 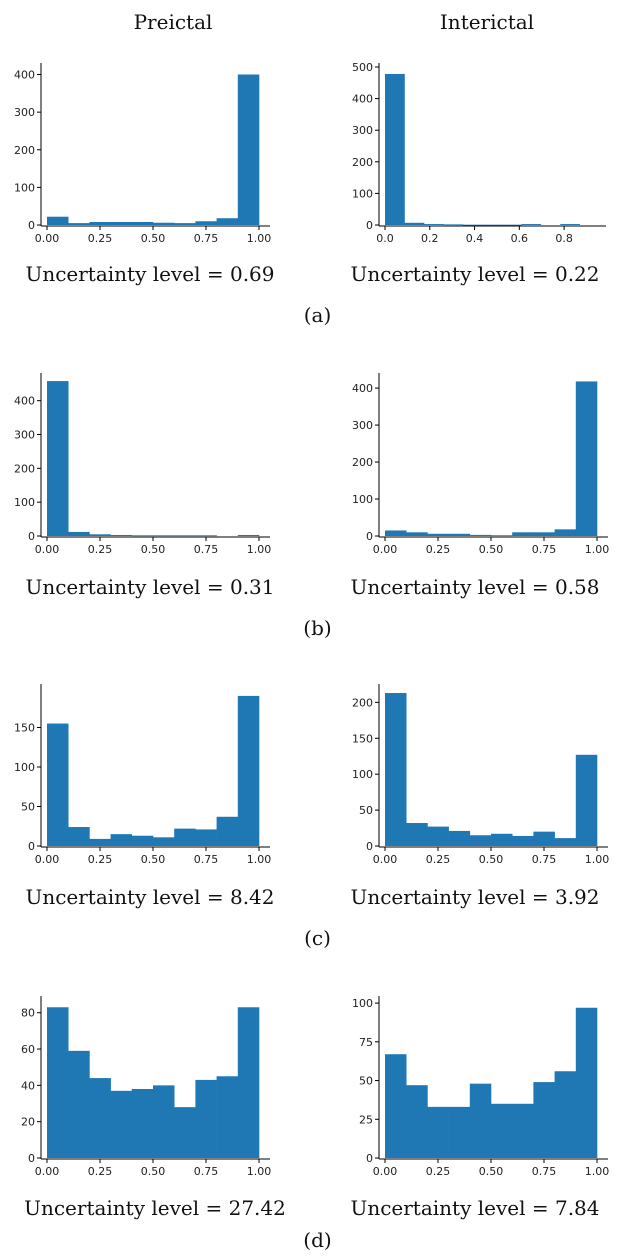 I want to click on x-tick-label-a-preictal-0: 0.00, so click(x=47, y=238).